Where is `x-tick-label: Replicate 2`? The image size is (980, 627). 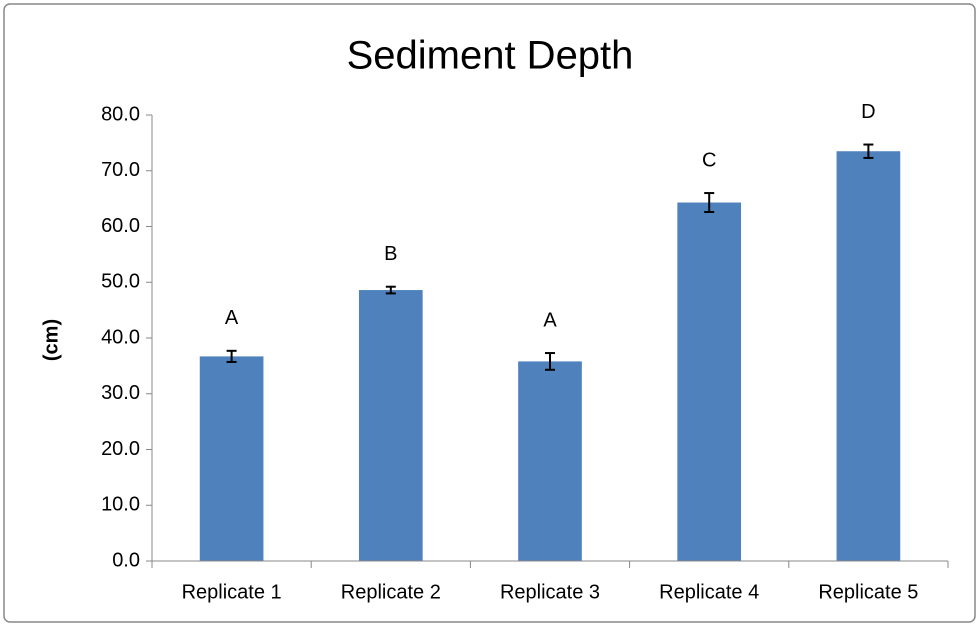
x-tick-label: Replicate 2 is located at coordinates (391, 592).